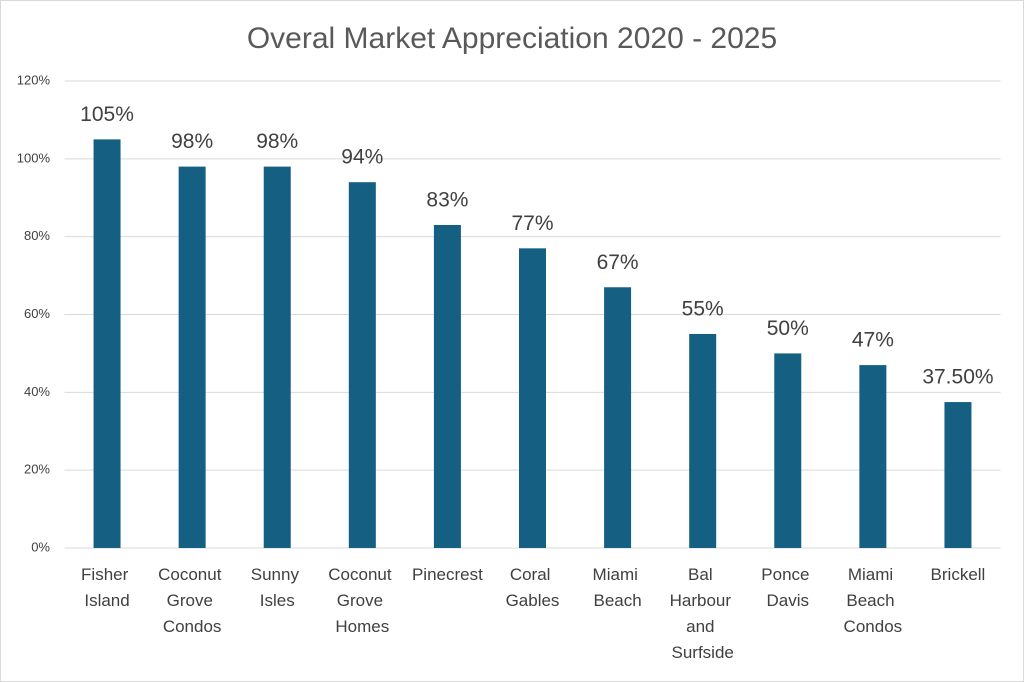 The width and height of the screenshot is (1024, 682). What do you see at coordinates (362, 157) in the screenshot?
I see `data-label: 94%` at bounding box center [362, 157].